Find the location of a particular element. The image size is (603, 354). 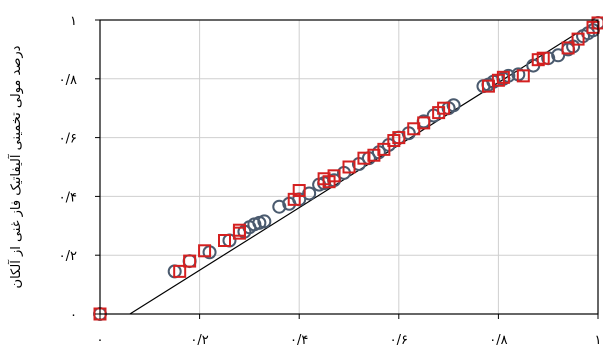

y-tick-label: ١ is located at coordinates (73, 21).